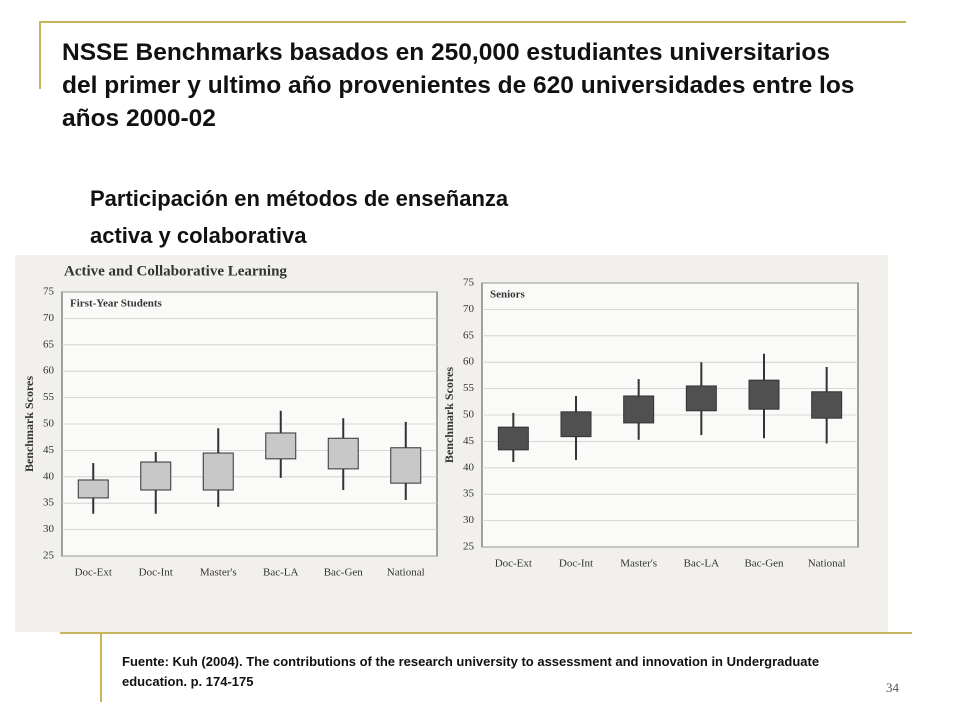  I want to click on panel-title: First-Year Students, so click(116, 304).